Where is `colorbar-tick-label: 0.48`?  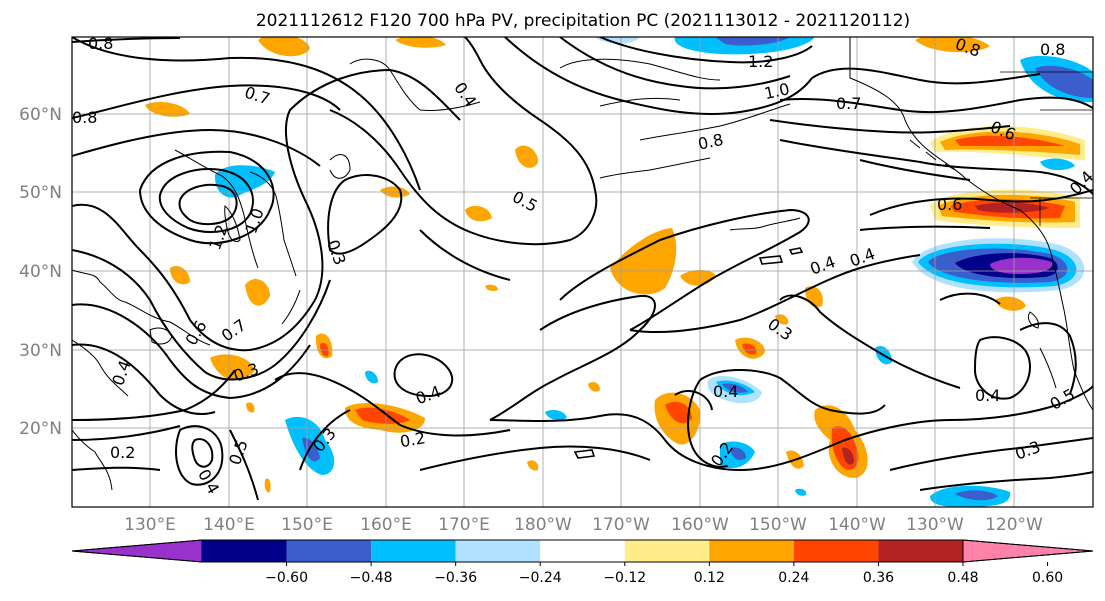 colorbar-tick-label: 0.48 is located at coordinates (962, 578).